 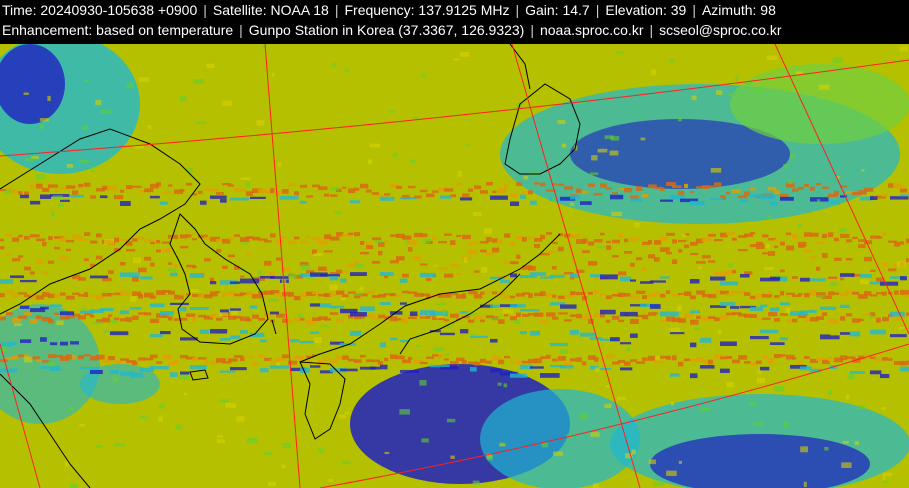 What do you see at coordinates (270, 10) in the screenshot?
I see `satellite-label: Satellite: NOAA 18` at bounding box center [270, 10].